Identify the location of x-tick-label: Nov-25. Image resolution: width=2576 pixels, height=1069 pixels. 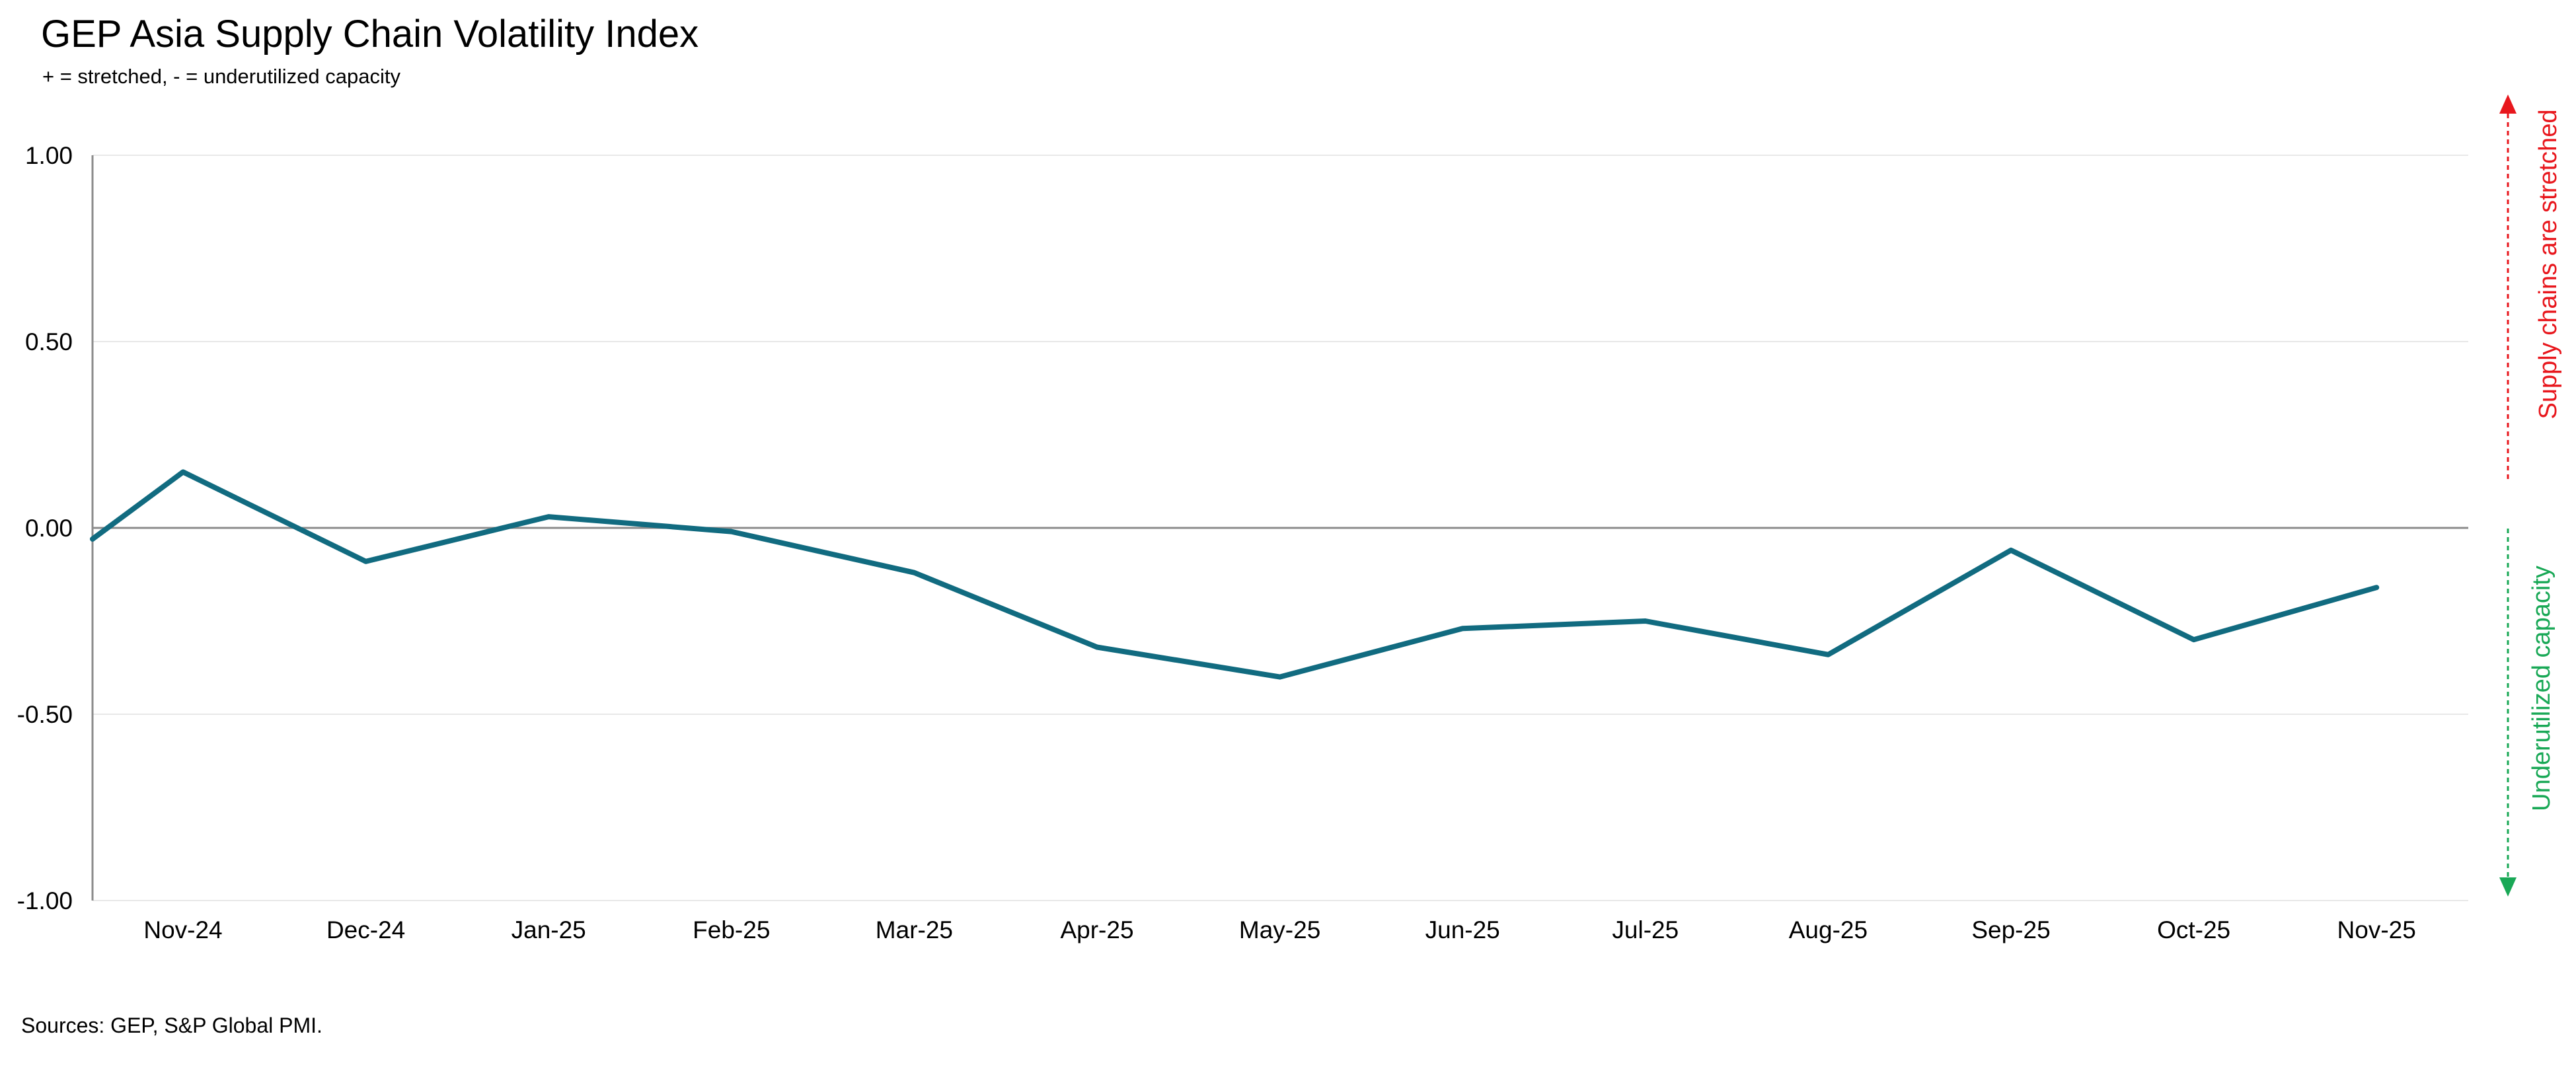
(2376, 930).